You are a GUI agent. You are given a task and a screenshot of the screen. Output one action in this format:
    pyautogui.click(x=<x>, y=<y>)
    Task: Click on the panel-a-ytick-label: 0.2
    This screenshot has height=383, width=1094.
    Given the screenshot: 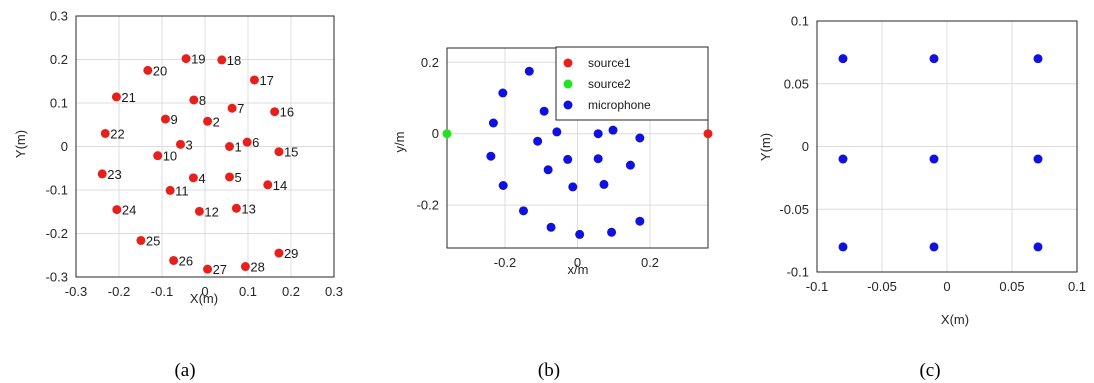 What is the action you would take?
    pyautogui.click(x=59, y=59)
    